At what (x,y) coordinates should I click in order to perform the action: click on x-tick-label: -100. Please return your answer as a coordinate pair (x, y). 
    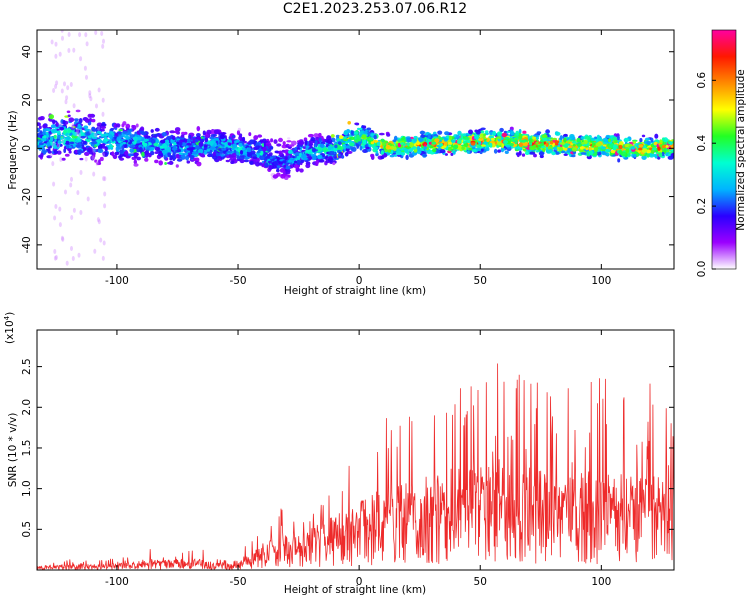
    Looking at the image, I should click on (117, 281).